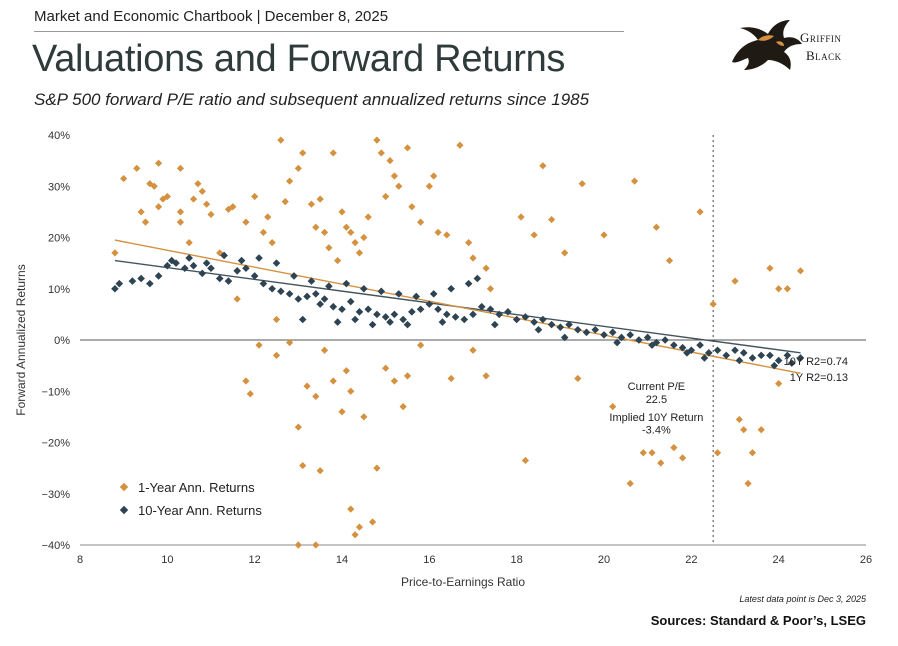 The image size is (898, 646). What do you see at coordinates (62, 341) in the screenshot?
I see `y-tick-label: 0%` at bounding box center [62, 341].